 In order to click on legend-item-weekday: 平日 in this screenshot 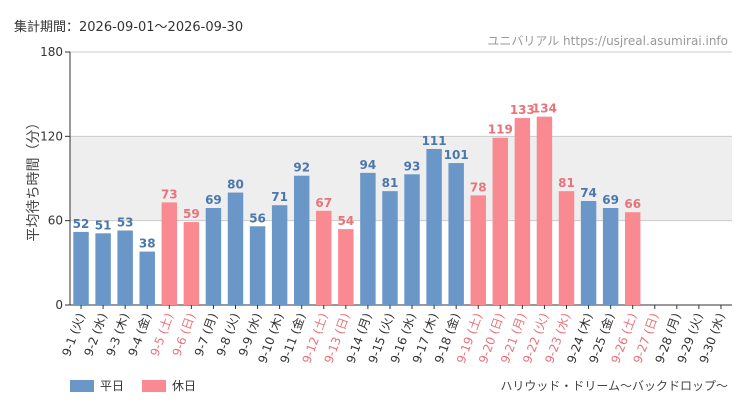, I will do `click(97, 385)`.